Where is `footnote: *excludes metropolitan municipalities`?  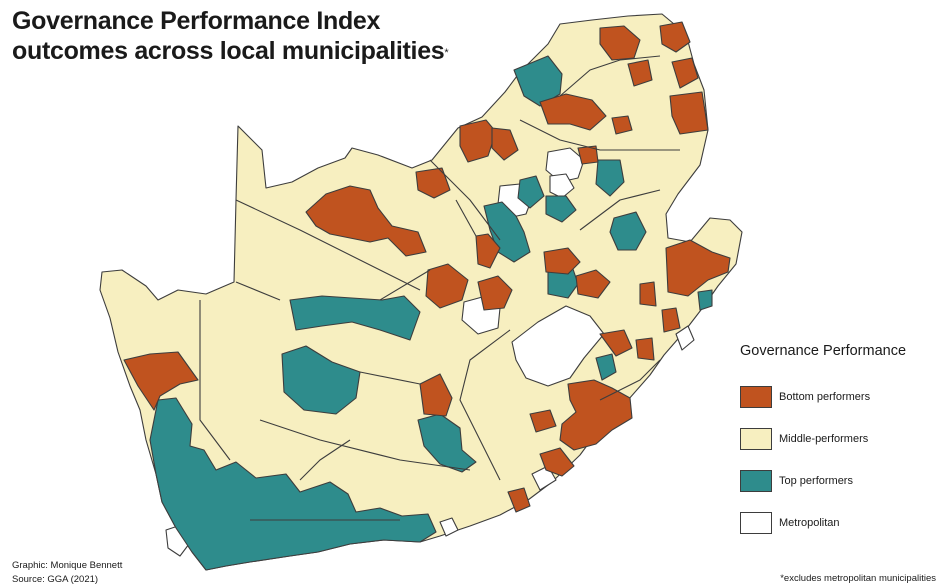 footnote: *excludes metropolitan municipalities is located at coordinates (858, 578).